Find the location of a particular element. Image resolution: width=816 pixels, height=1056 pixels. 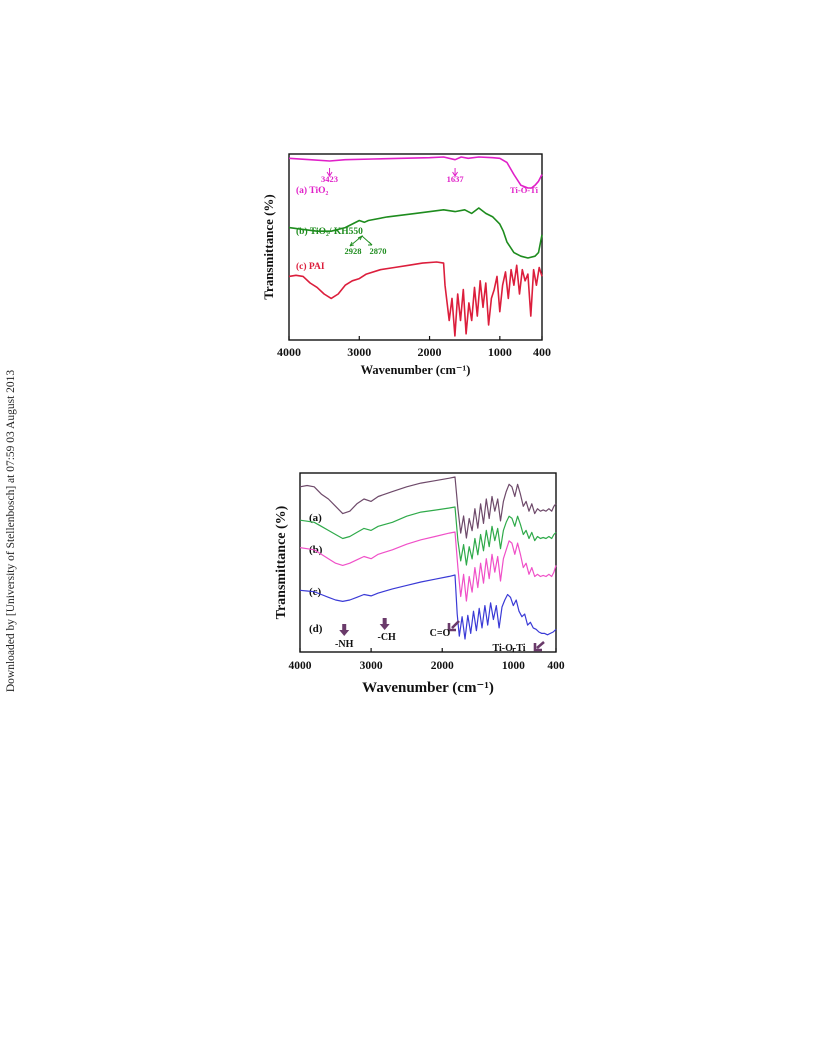

annotation-label: 2928 is located at coordinates (353, 251).